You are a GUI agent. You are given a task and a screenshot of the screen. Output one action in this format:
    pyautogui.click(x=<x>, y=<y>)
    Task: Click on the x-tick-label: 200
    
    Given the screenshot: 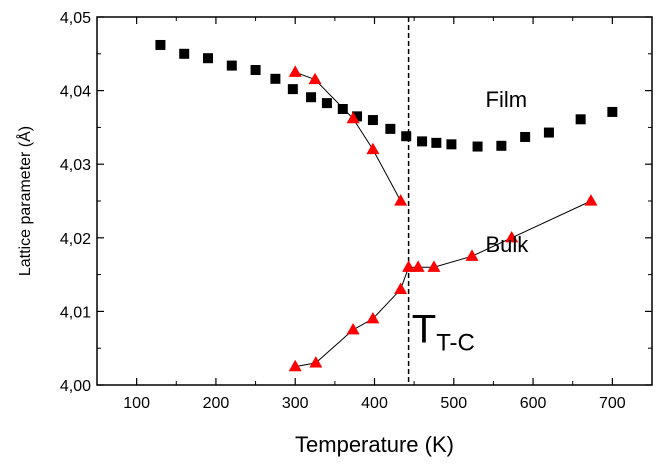 What is the action you would take?
    pyautogui.click(x=216, y=403)
    